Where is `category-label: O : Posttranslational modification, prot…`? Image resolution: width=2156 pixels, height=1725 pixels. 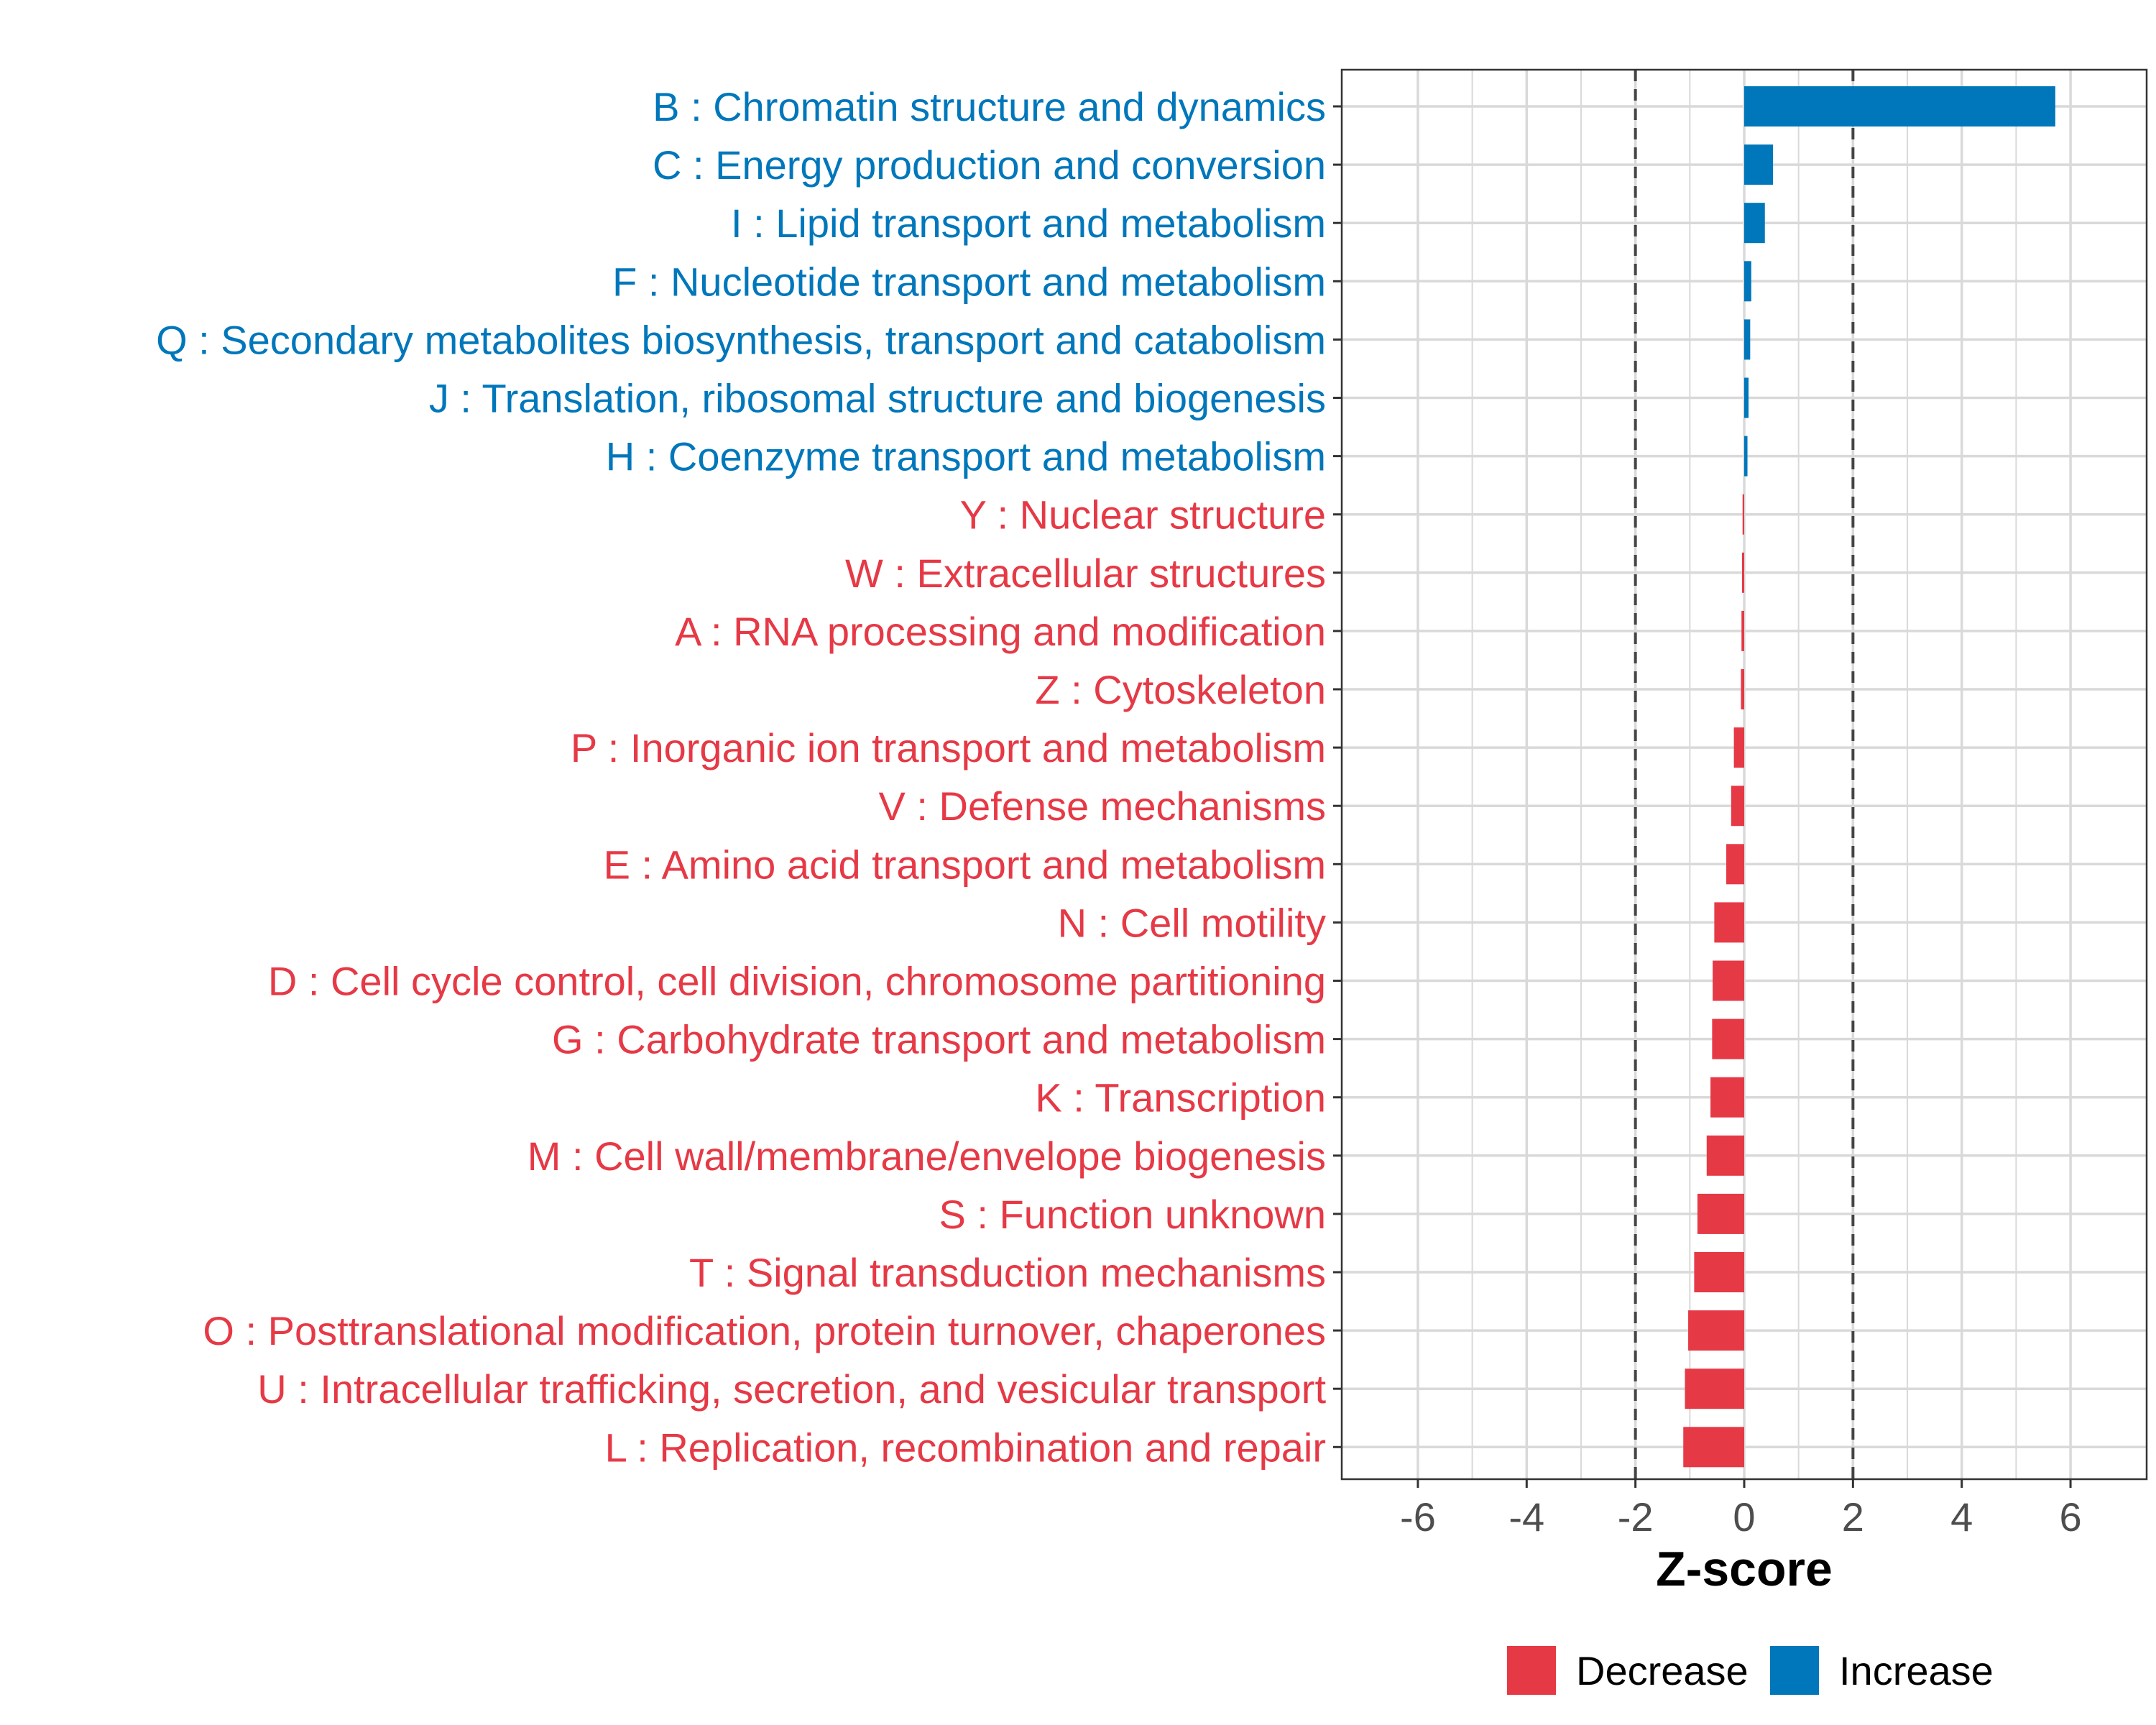 category-label: O : Posttranslational modification, prot… is located at coordinates (764, 1330).